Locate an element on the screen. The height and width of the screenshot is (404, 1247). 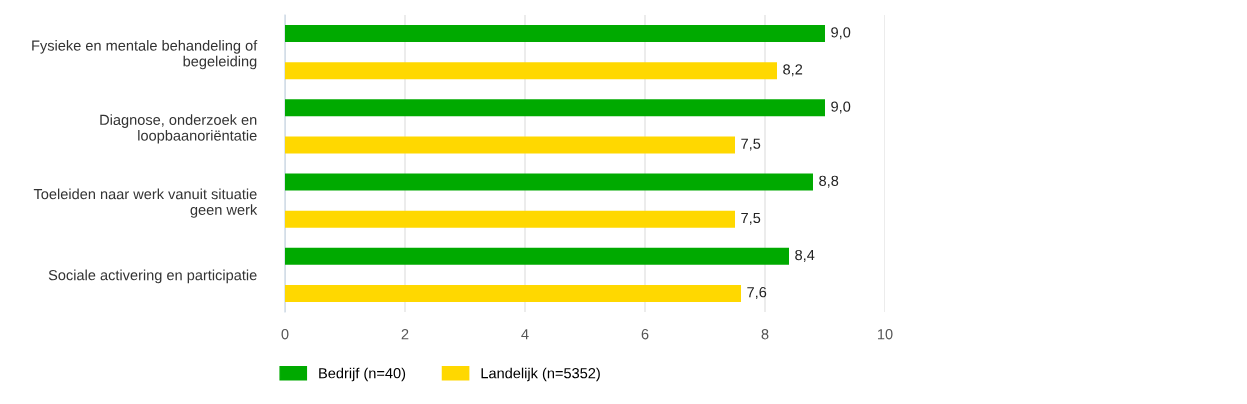
legend-label: Bedrijf (n=40) is located at coordinates (362, 374).